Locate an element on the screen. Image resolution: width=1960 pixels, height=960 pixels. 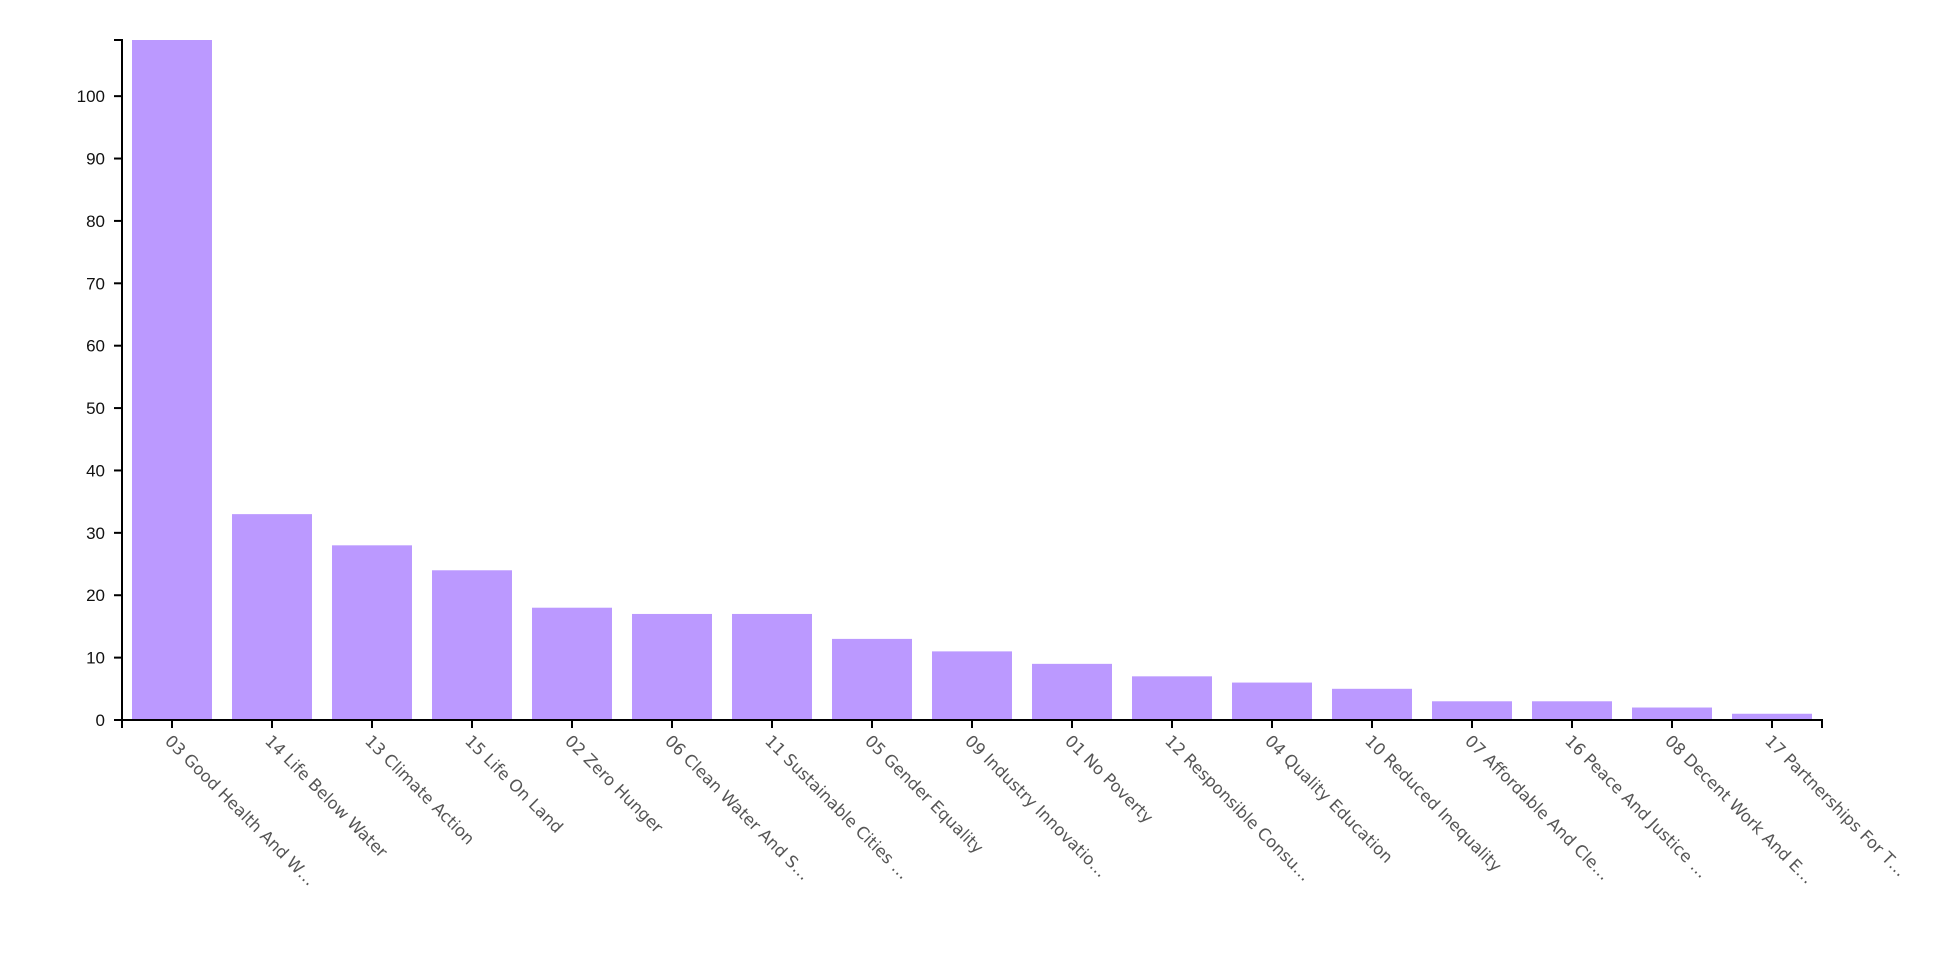
y-tick-label: 30 is located at coordinates (95, 533).